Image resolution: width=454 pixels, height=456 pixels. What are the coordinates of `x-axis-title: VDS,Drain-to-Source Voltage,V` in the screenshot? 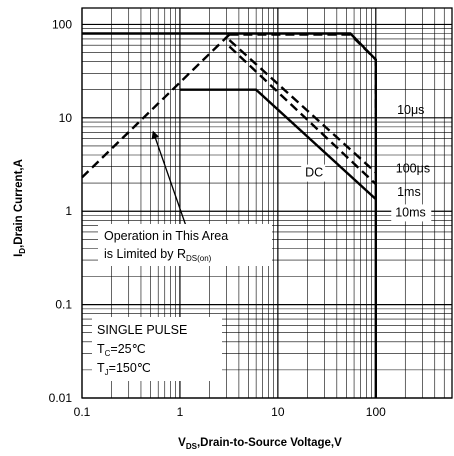 It's located at (260, 444).